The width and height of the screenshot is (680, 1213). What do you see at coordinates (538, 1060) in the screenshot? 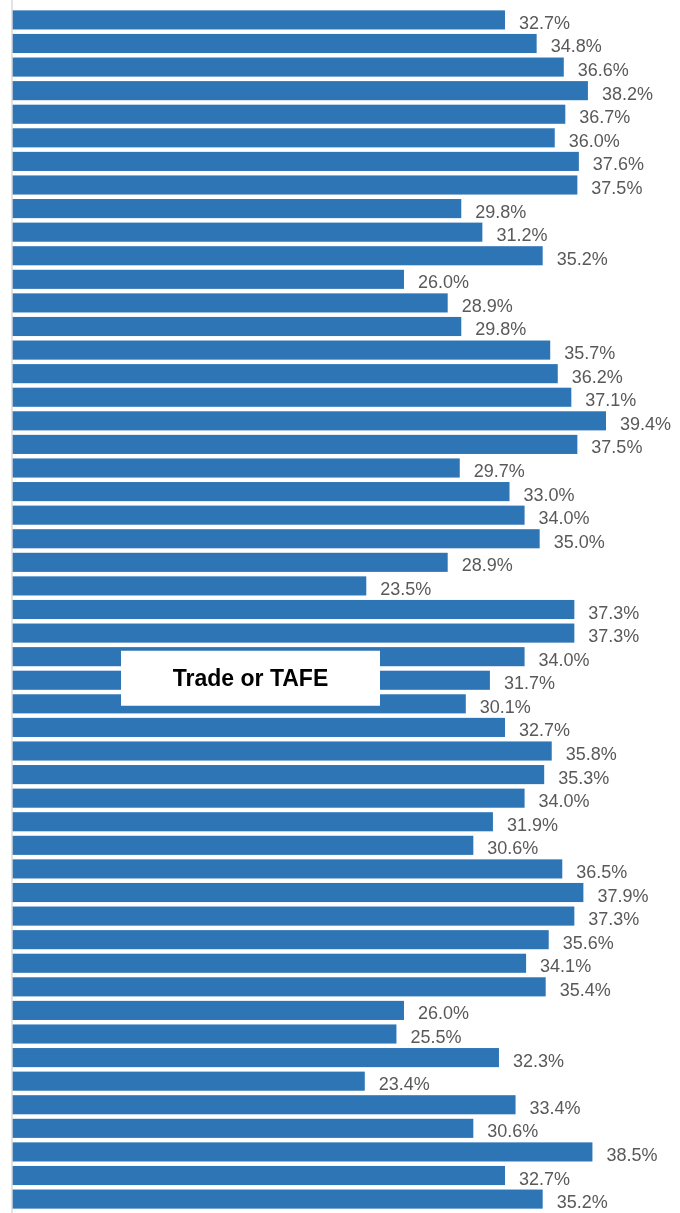
I see `data-label: 32.3%` at bounding box center [538, 1060].